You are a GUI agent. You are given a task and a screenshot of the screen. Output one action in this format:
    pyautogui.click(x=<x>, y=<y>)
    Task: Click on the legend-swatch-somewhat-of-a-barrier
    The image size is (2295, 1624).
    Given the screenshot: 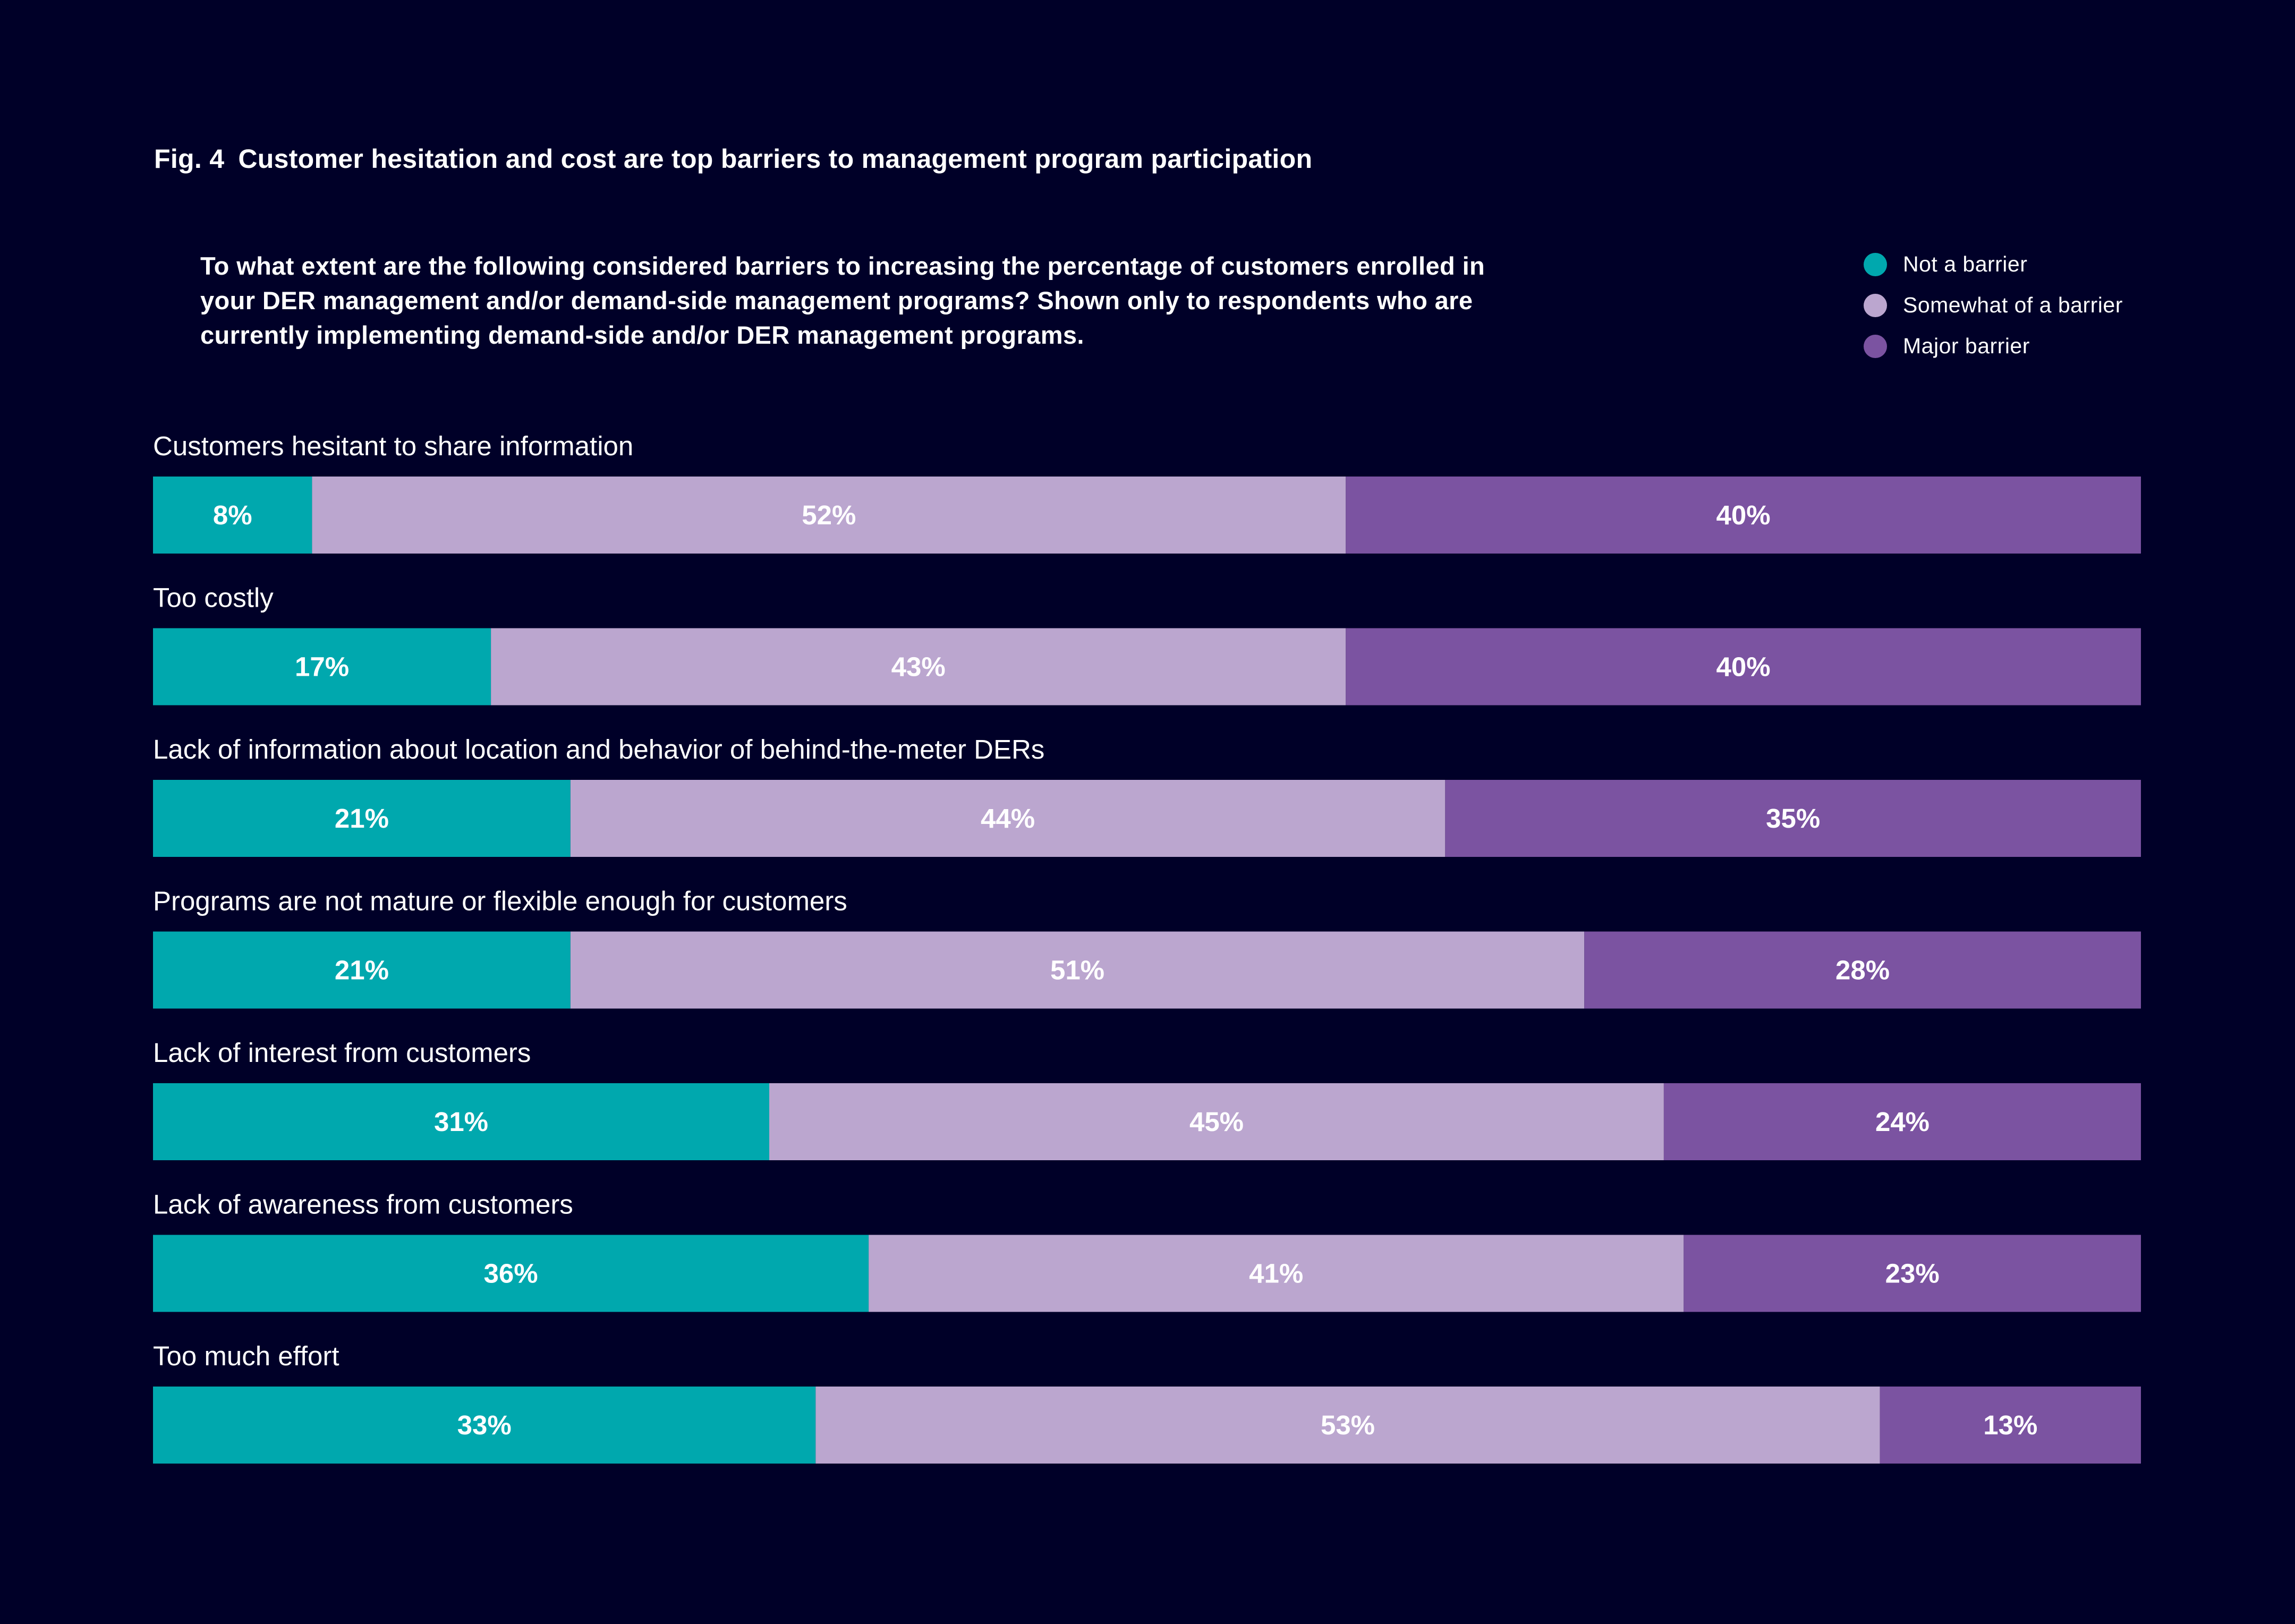 What is the action you would take?
    pyautogui.click(x=1875, y=305)
    